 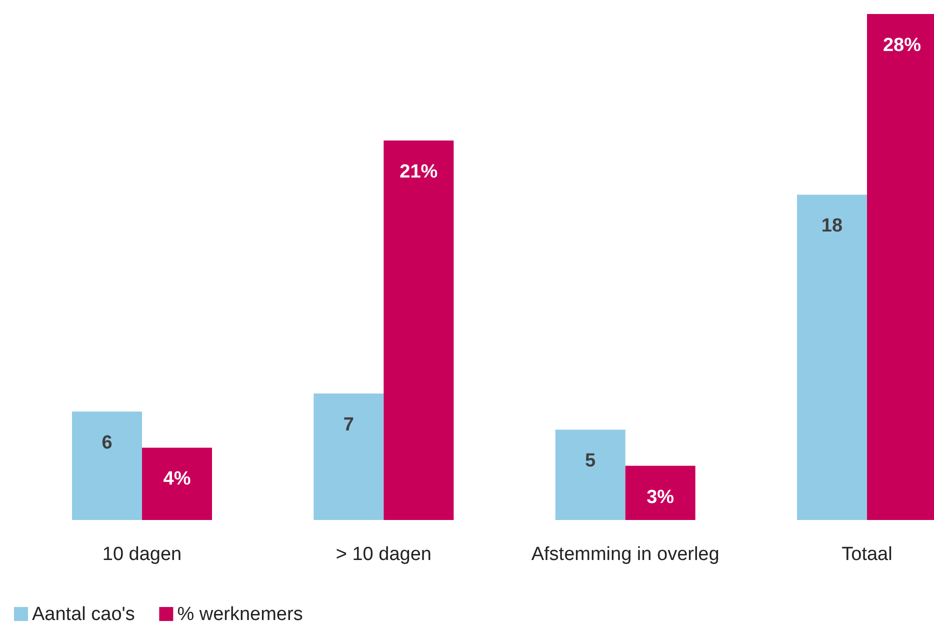 What do you see at coordinates (660, 497) in the screenshot?
I see `data-label: 3%` at bounding box center [660, 497].